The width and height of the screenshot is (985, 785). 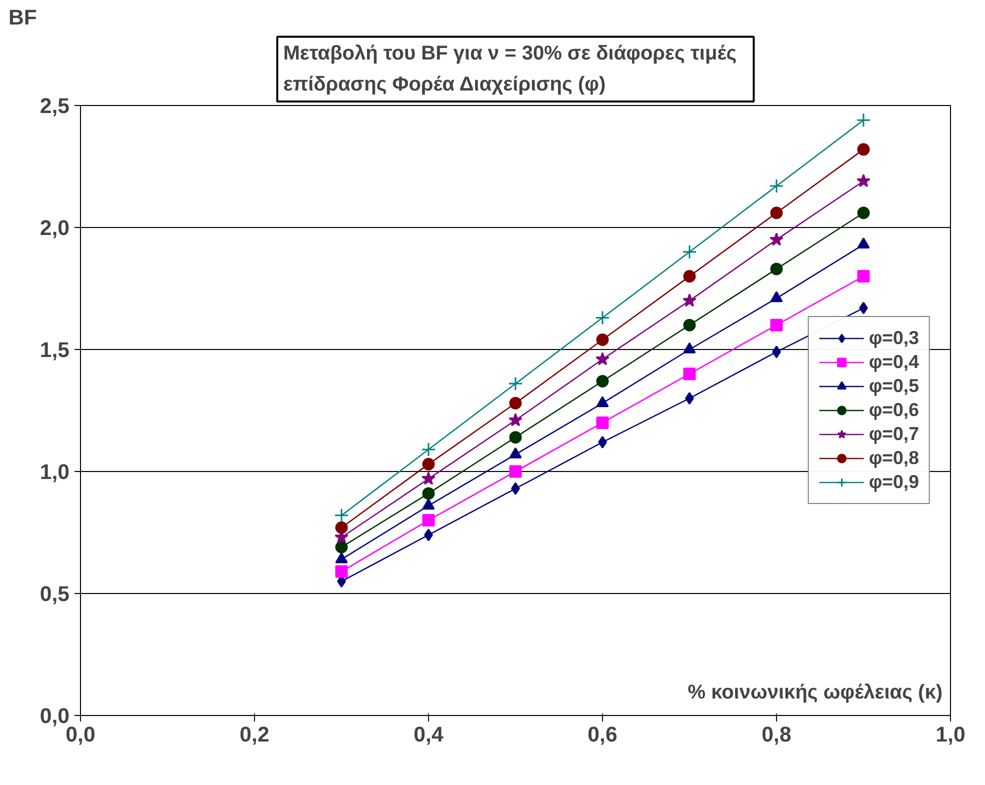 What do you see at coordinates (510, 69) in the screenshot?
I see `chart-title: Μεταβολή του BF για ν = 30% σε διάφορες τιμές επίδρασης Φορέα Διαχείρισης (φ)` at bounding box center [510, 69].